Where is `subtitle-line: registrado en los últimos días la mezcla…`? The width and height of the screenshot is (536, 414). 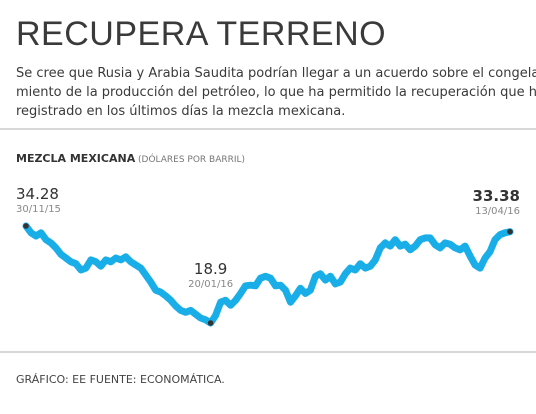 subtitle-line: registrado en los últimos días la mezcla… is located at coordinates (180, 111).